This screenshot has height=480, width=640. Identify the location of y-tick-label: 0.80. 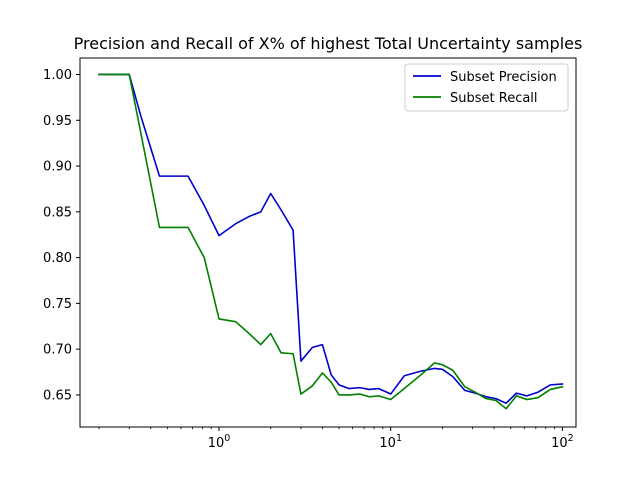
(57, 258).